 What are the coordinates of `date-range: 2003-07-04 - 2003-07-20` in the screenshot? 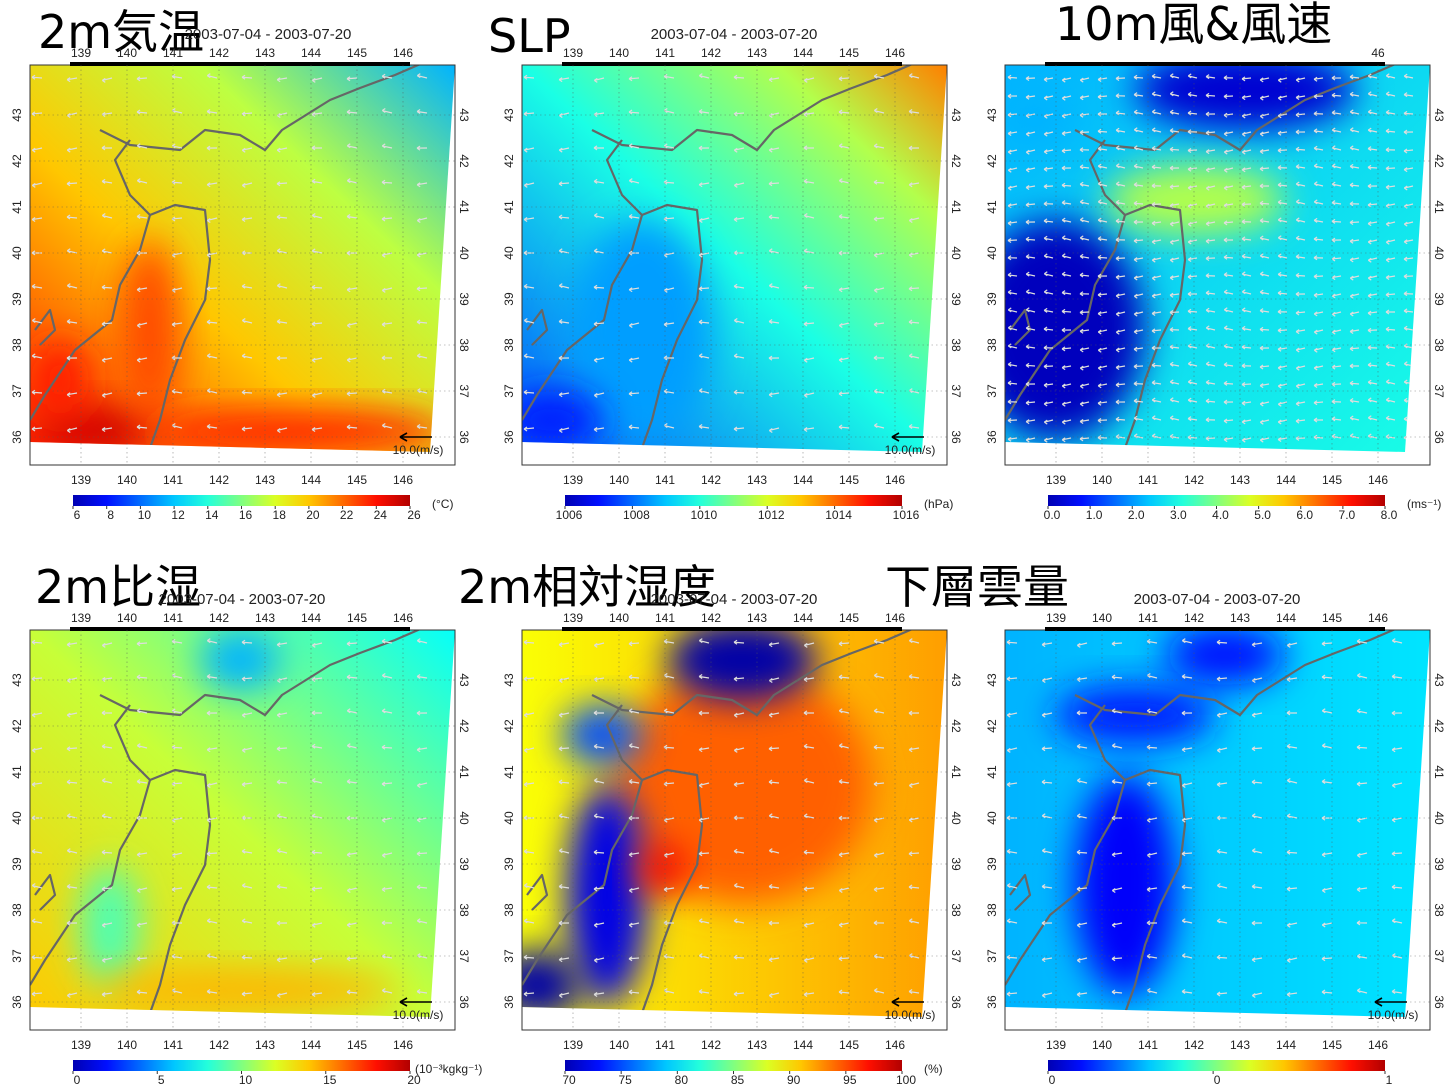 It's located at (1217, 599).